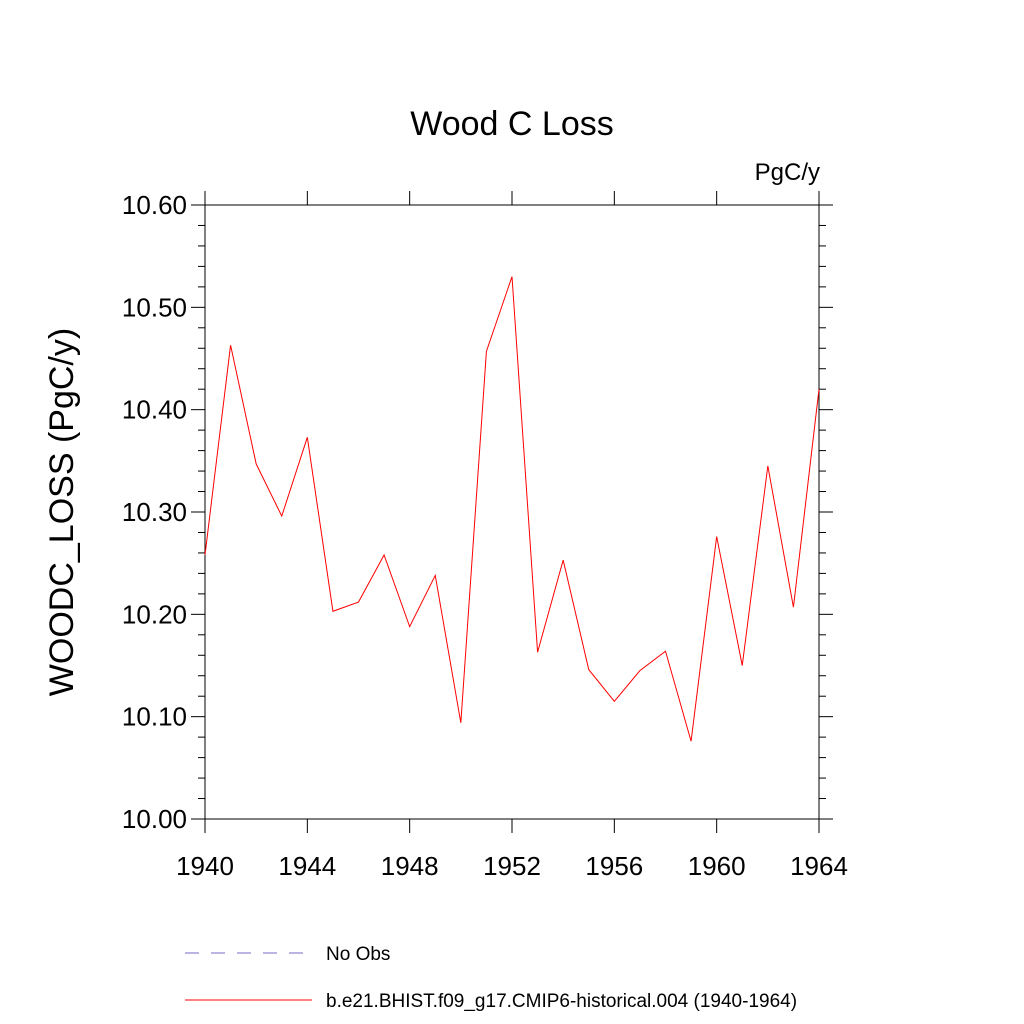 This screenshot has width=1024, height=1024. I want to click on x-tick-label: 1940, so click(205, 866).